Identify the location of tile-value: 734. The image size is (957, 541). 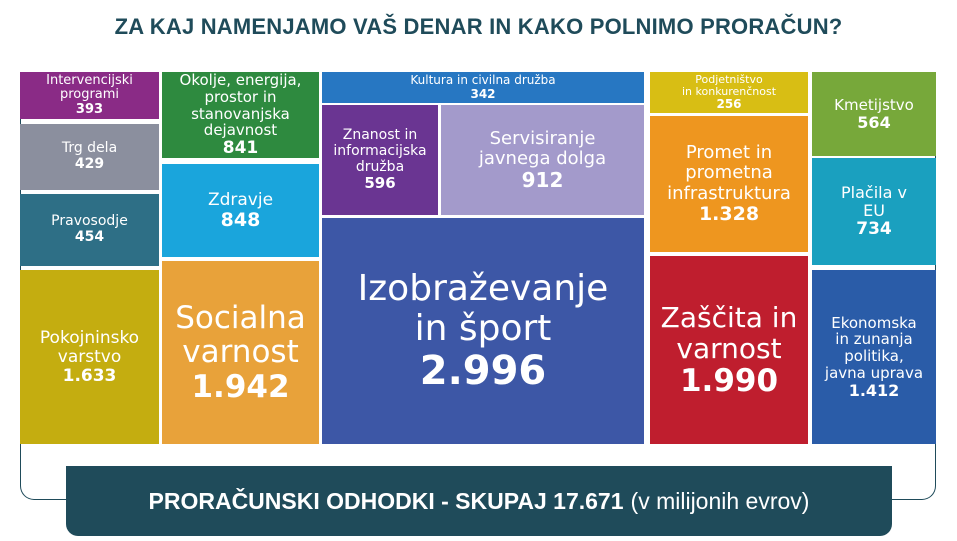
(874, 229).